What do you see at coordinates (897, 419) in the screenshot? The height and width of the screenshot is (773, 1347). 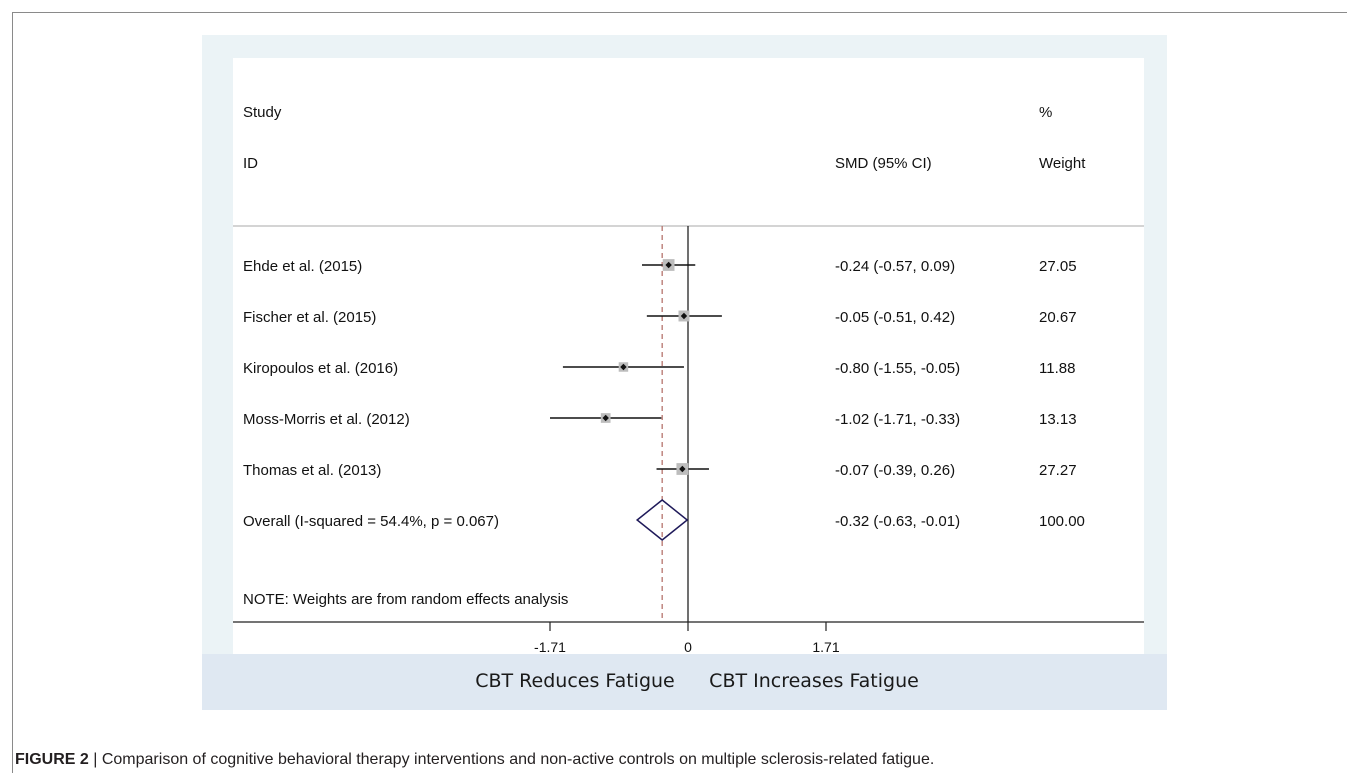 I see `ci-value: -1.02 (-1.71, -0.33)` at bounding box center [897, 419].